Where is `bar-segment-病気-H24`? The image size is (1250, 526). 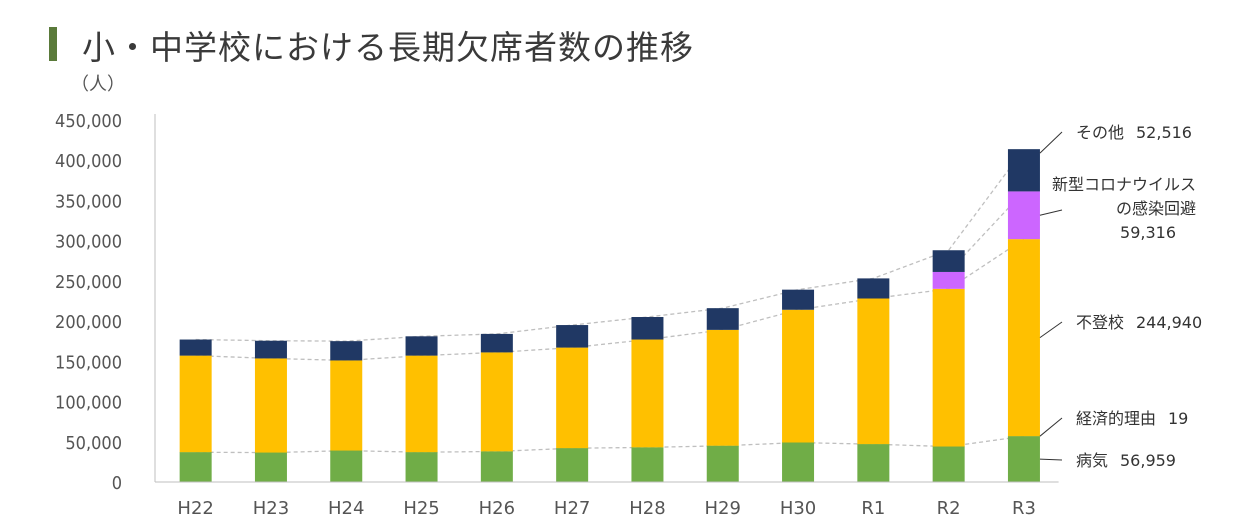 bar-segment-病気-H24 is located at coordinates (346, 466).